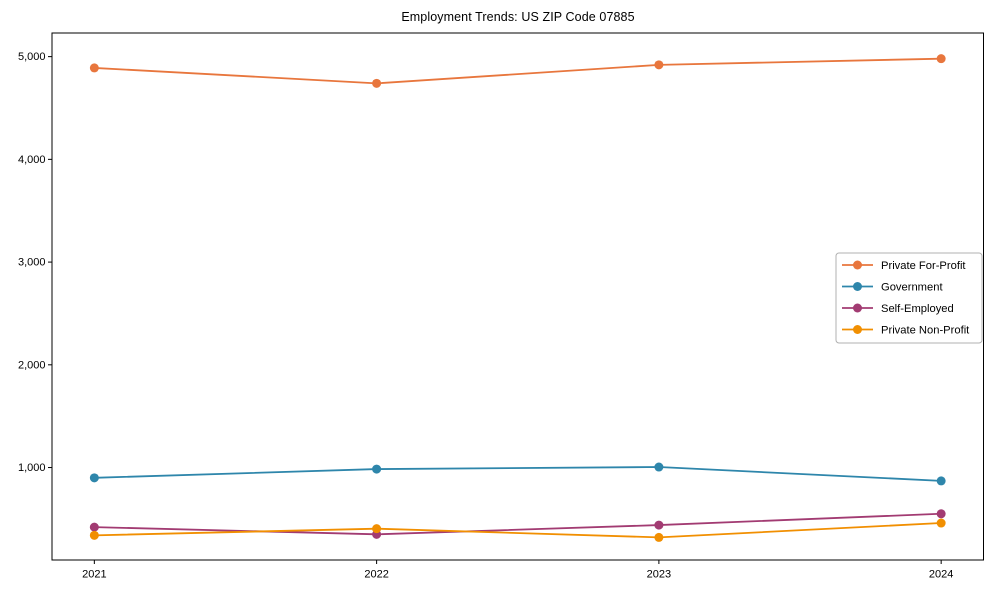  Describe the element at coordinates (659, 575) in the screenshot. I see `x-tick-label: 2023` at that location.